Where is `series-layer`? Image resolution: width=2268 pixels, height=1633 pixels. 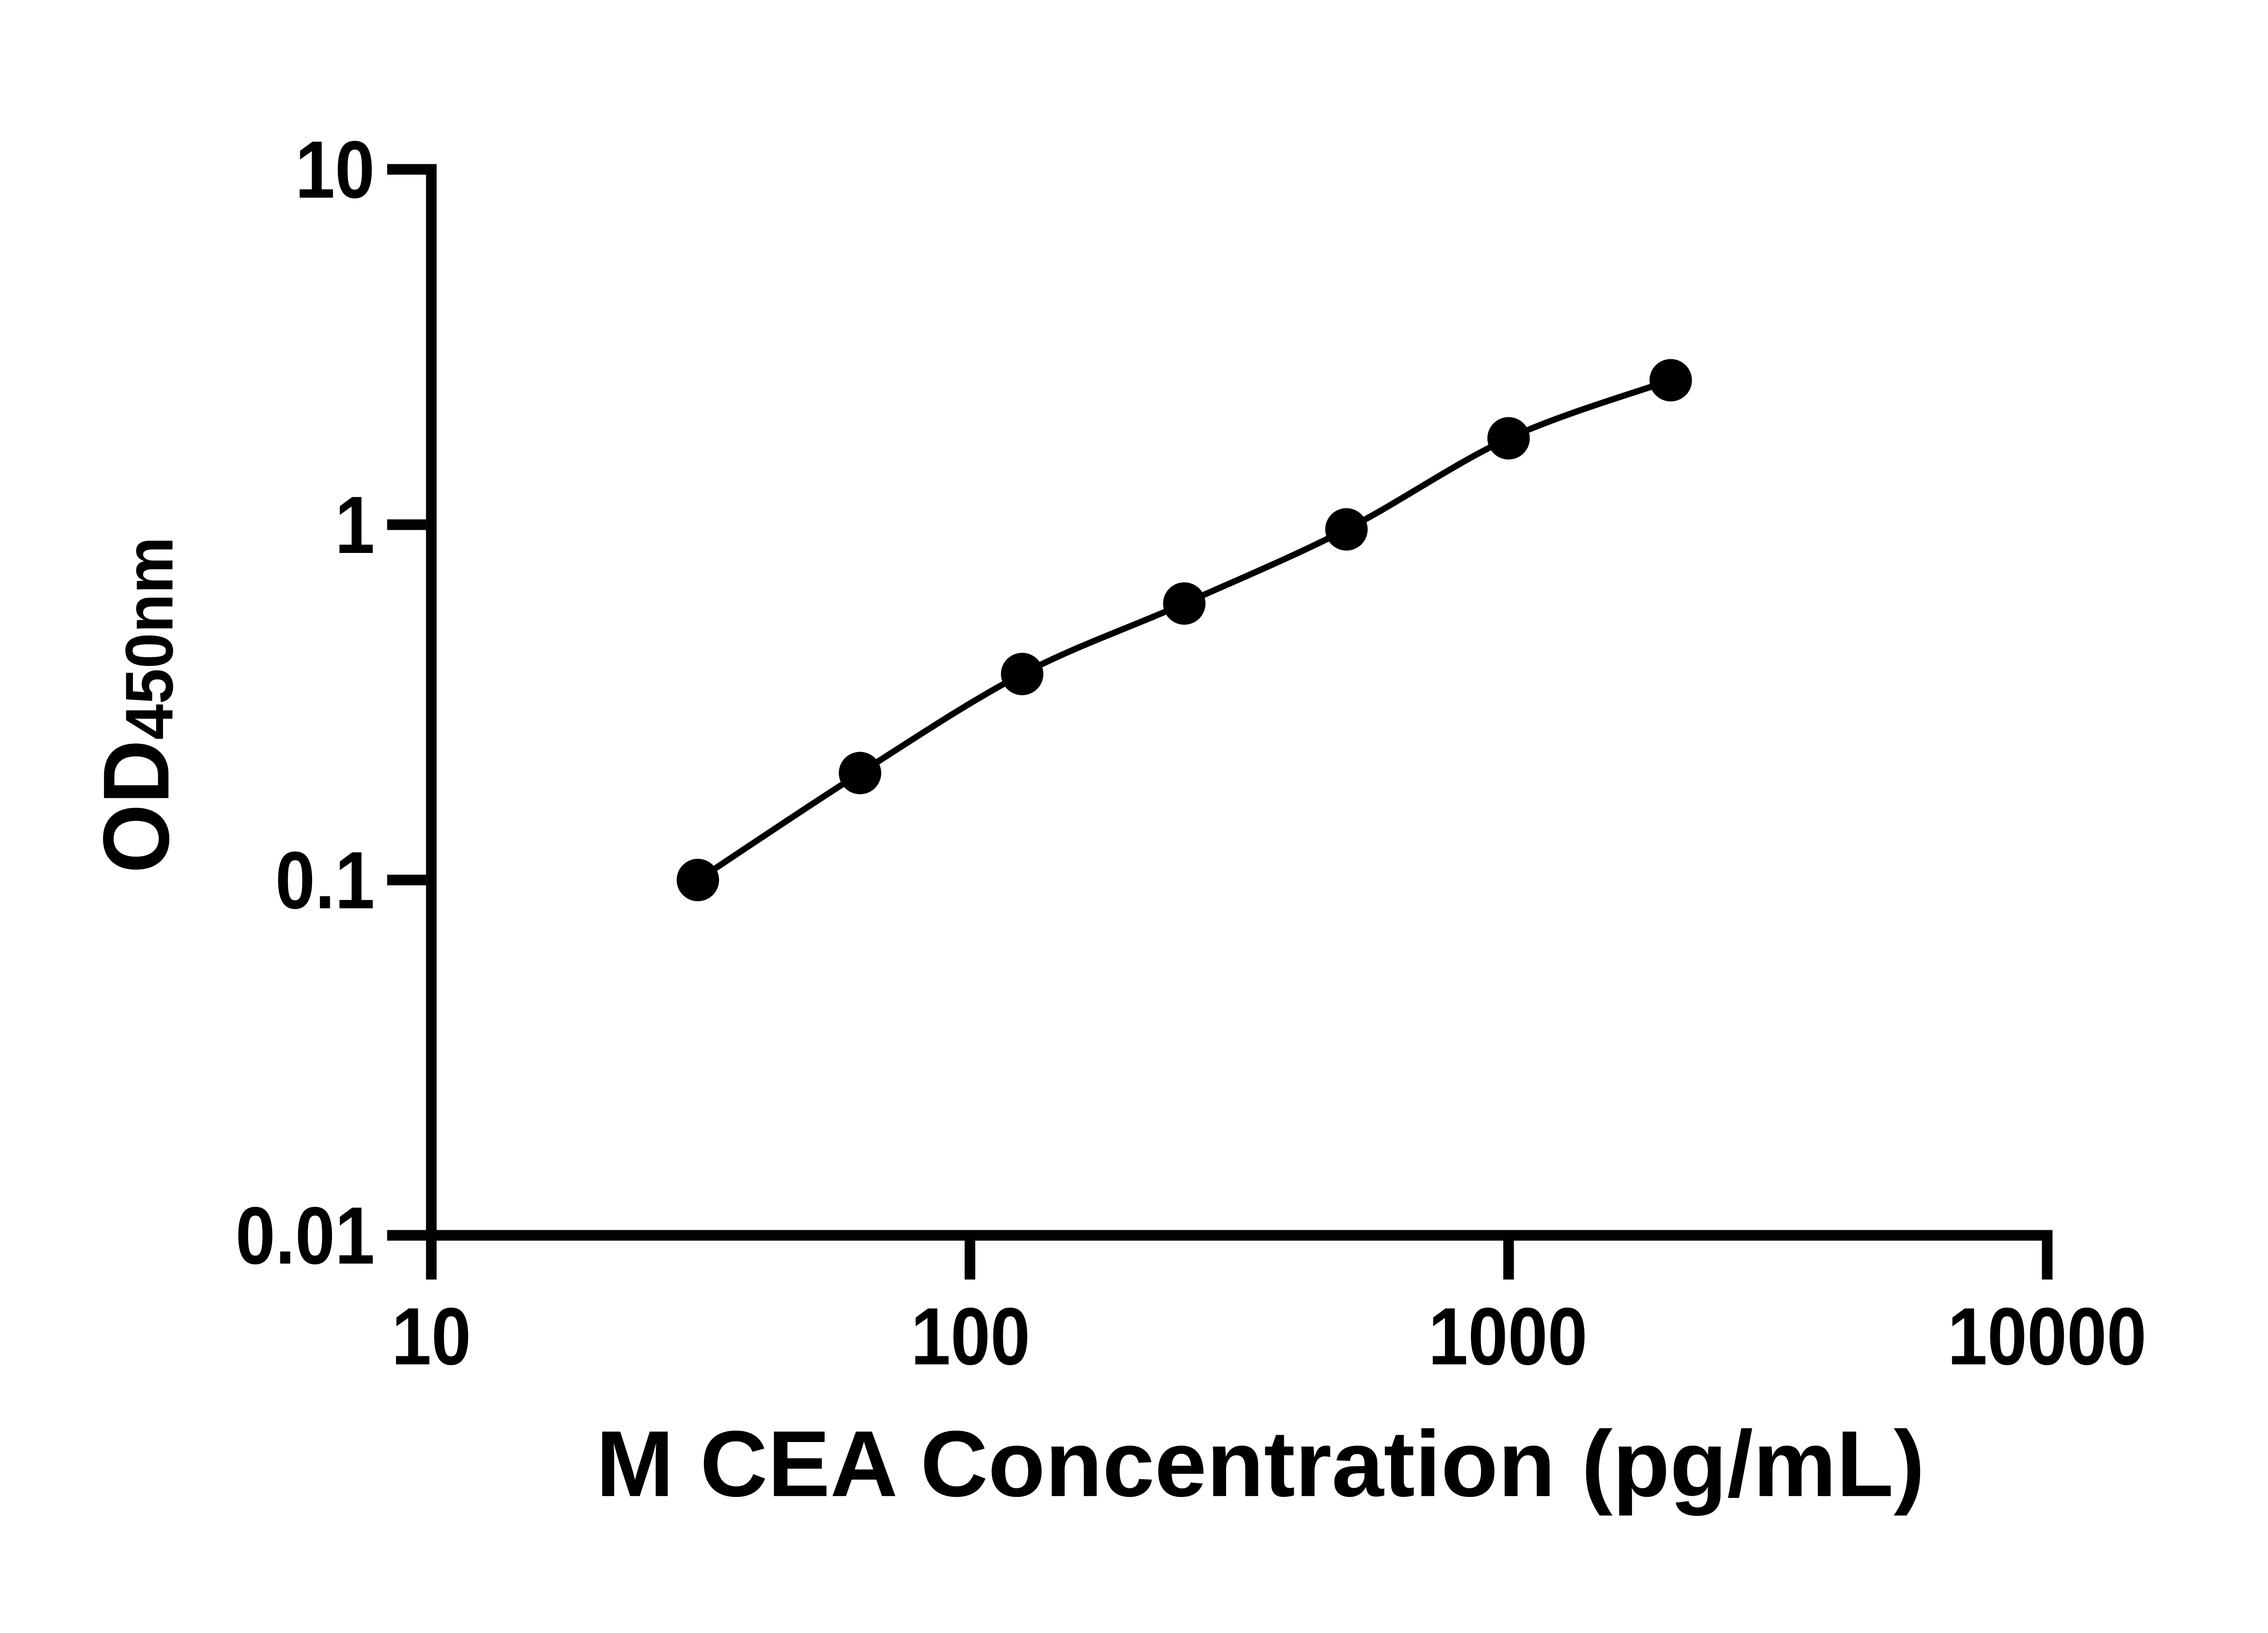
series-layer is located at coordinates (1184, 630).